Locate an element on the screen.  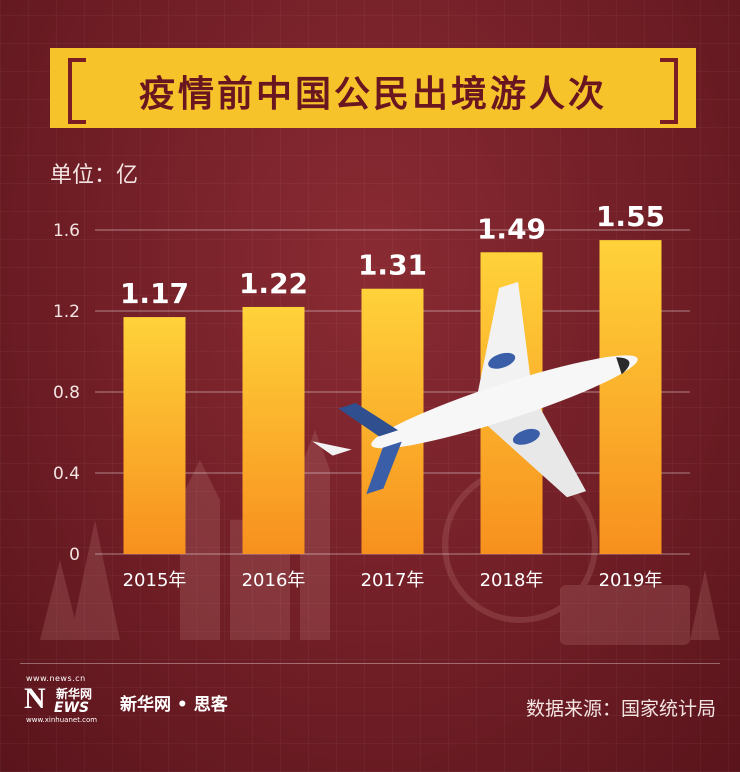
xinhua-logo: www.news.cn N 新华网 EWS www.xinhuanet.com is located at coordinates (67, 698).